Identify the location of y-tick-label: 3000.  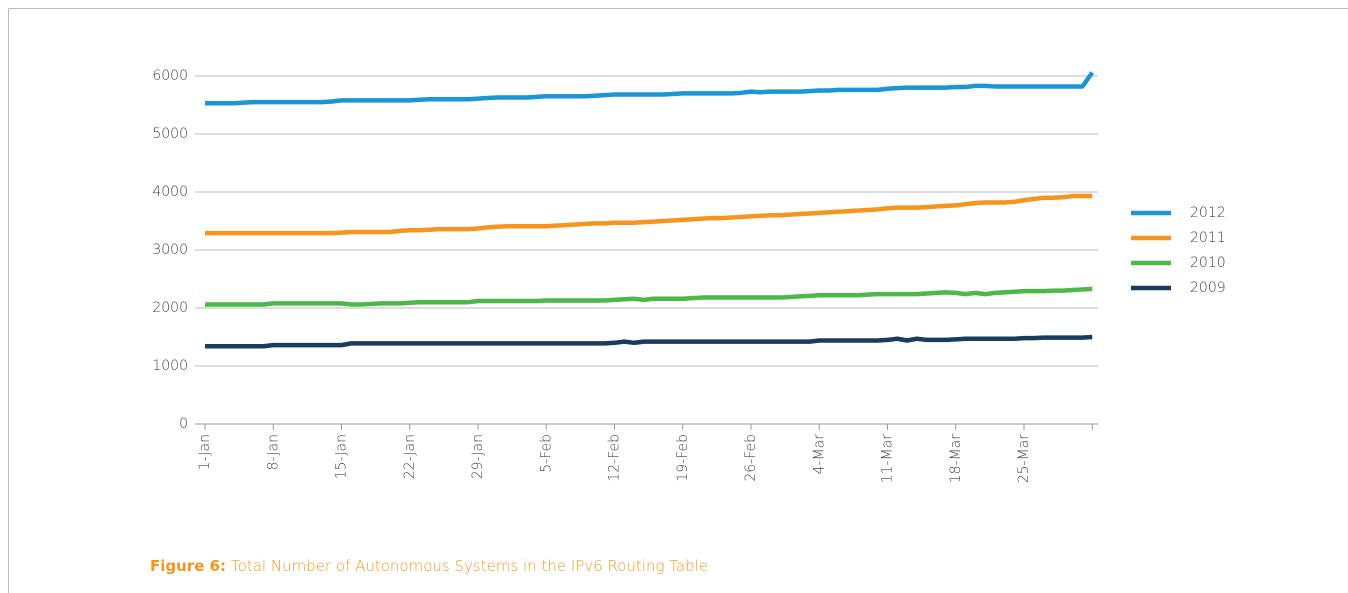
(170, 250).